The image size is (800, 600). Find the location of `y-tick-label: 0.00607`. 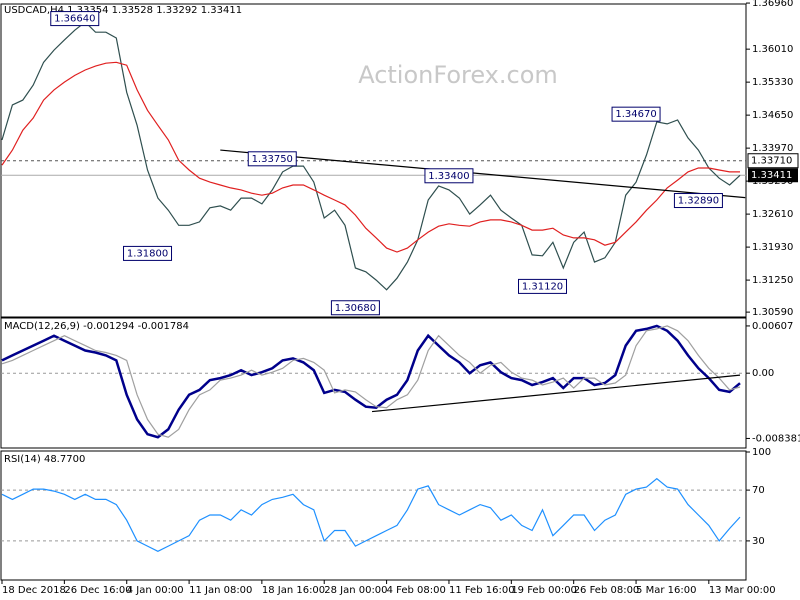

y-tick-label: 0.00607 is located at coordinates (772, 326).